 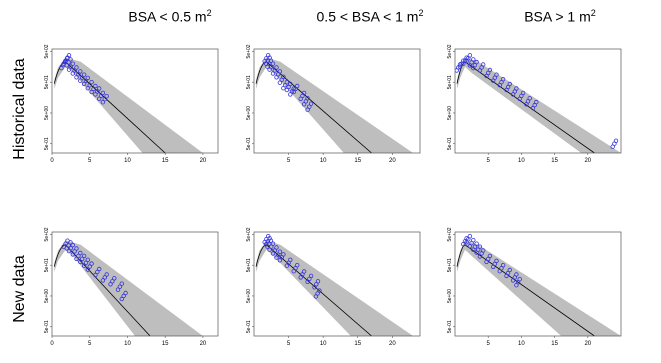 What do you see at coordinates (333, 287) in the screenshot?
I see `scatter-panel: 5e-01 5e+00 5e+01 5e+02 5 10 15 20` at bounding box center [333, 287].